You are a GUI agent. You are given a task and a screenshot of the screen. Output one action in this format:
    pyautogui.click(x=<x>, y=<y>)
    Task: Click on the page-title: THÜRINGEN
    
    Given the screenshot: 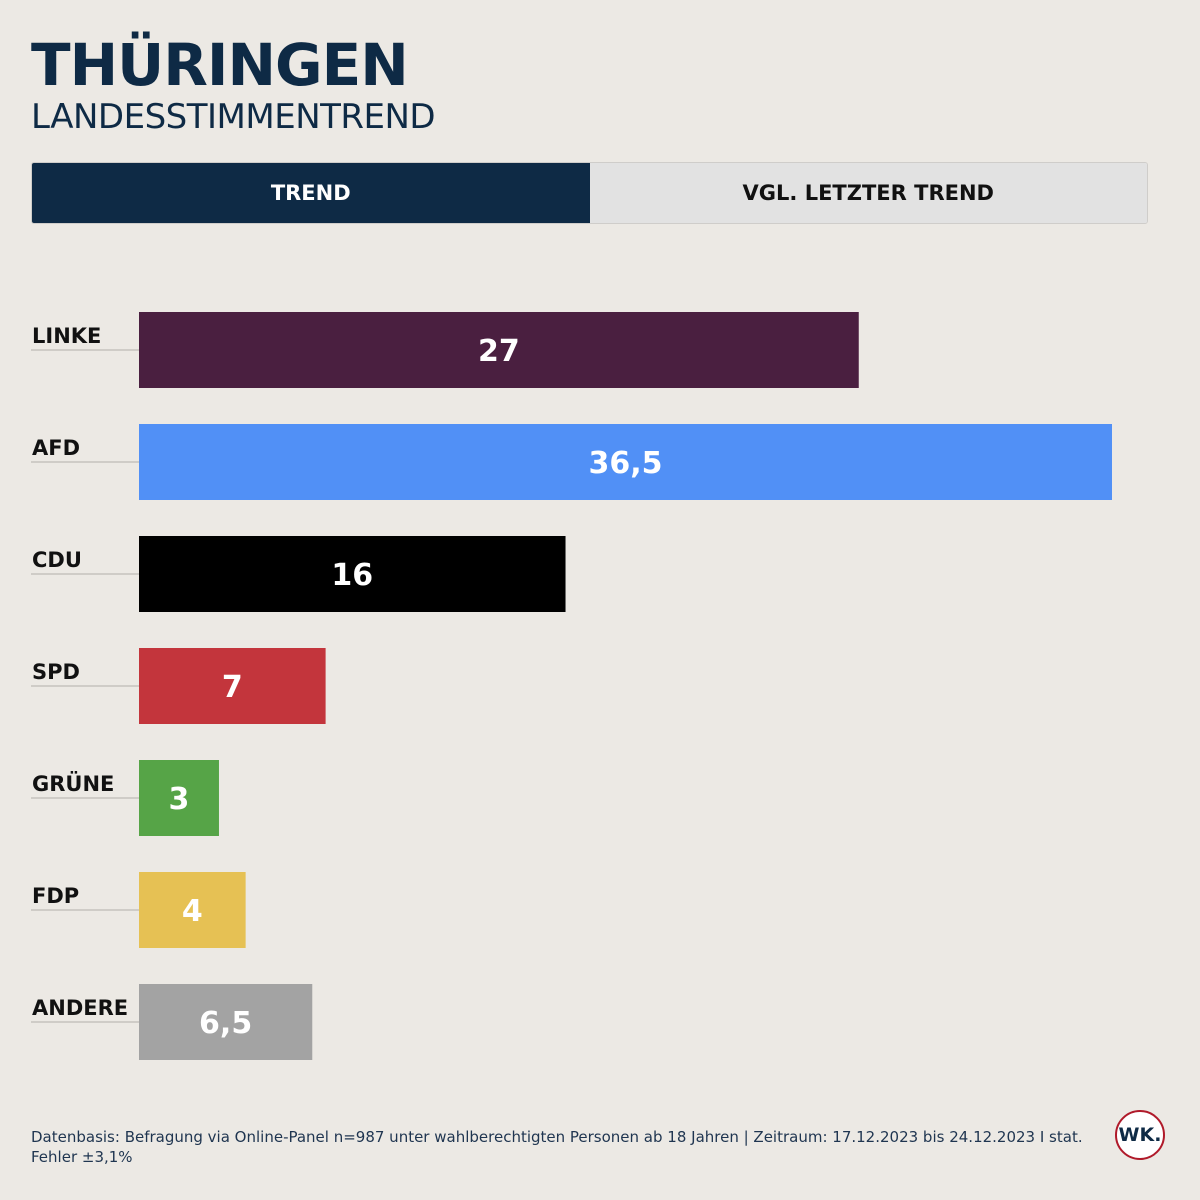 What is the action you would take?
    pyautogui.click(x=220, y=65)
    